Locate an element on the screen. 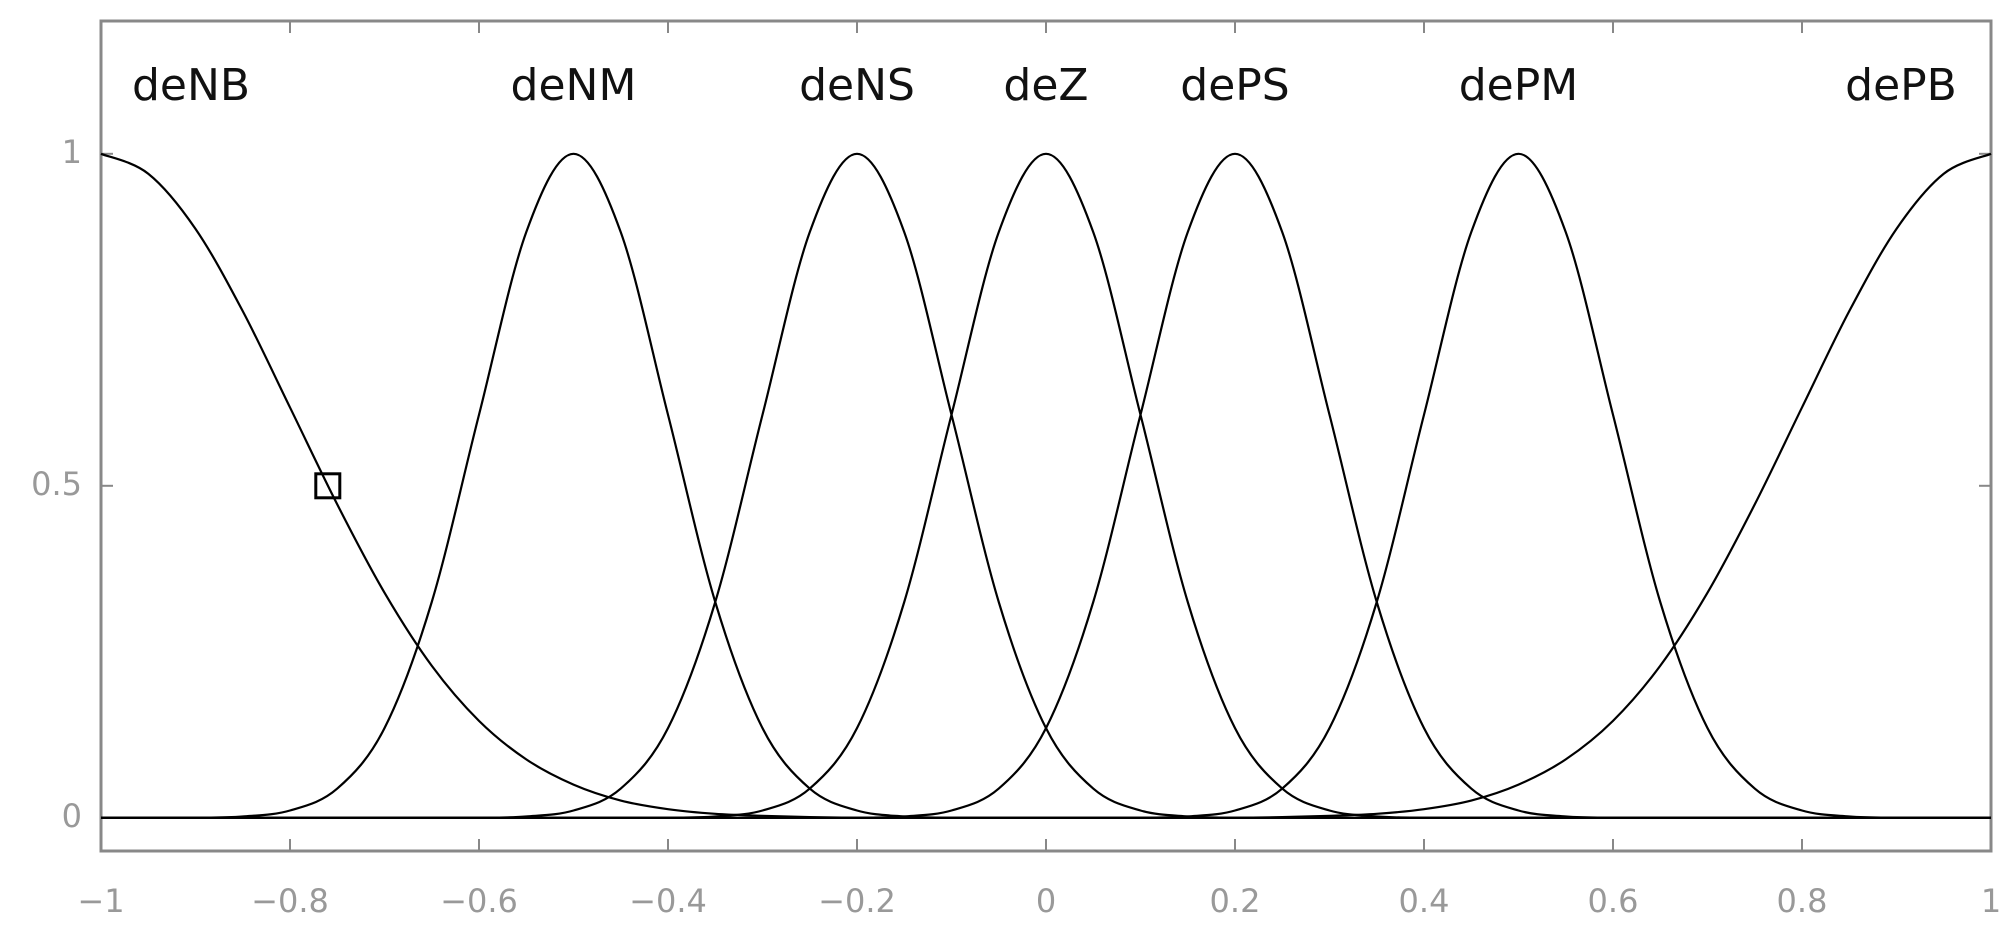 Image resolution: width=2013 pixels, height=944 pixels. curve-label: dePM is located at coordinates (1519, 85).